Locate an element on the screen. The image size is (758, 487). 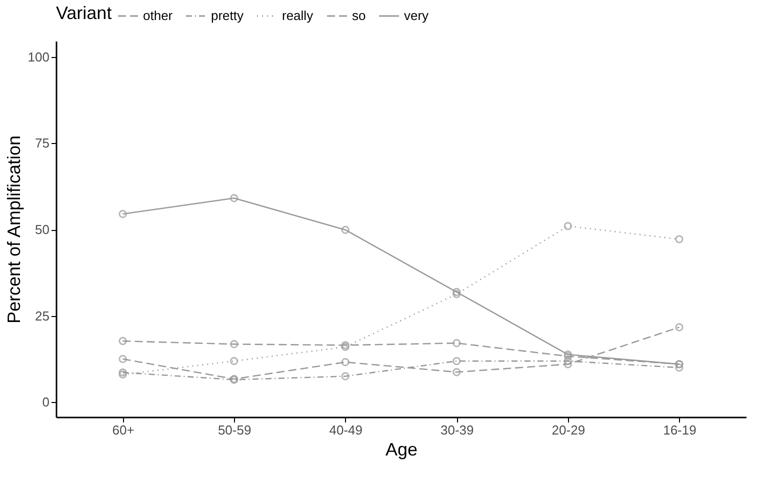
x-tick-label: 50-59 is located at coordinates (235, 430).